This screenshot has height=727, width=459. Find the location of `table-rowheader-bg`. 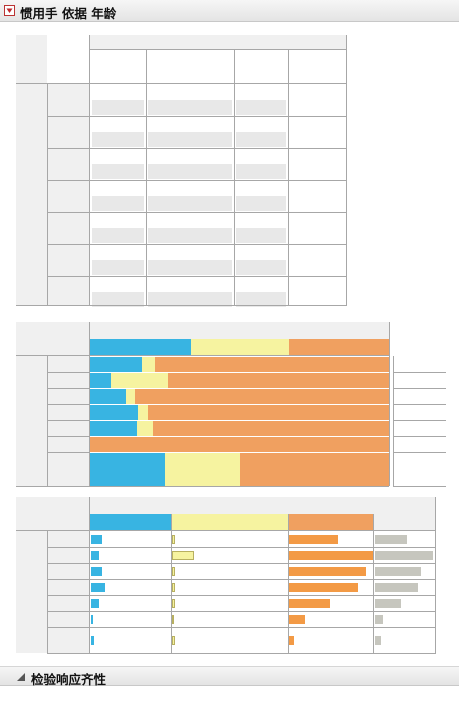

table-rowheader-bg is located at coordinates (53, 195).